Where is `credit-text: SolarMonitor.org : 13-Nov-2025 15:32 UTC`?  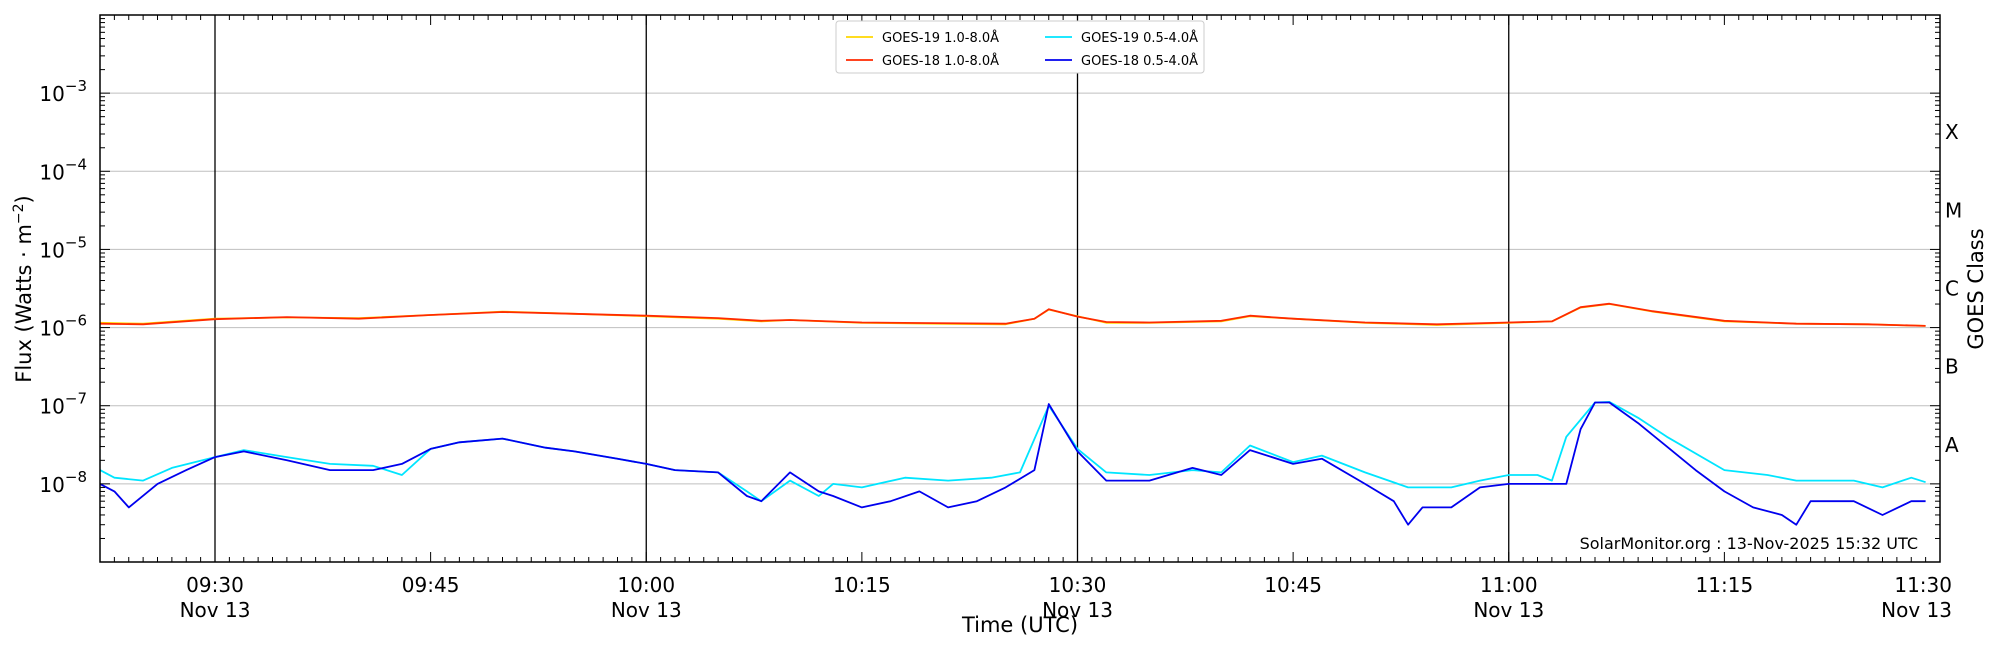
credit-text: SolarMonitor.org : 13-Nov-2025 15:32 UTC is located at coordinates (1749, 543).